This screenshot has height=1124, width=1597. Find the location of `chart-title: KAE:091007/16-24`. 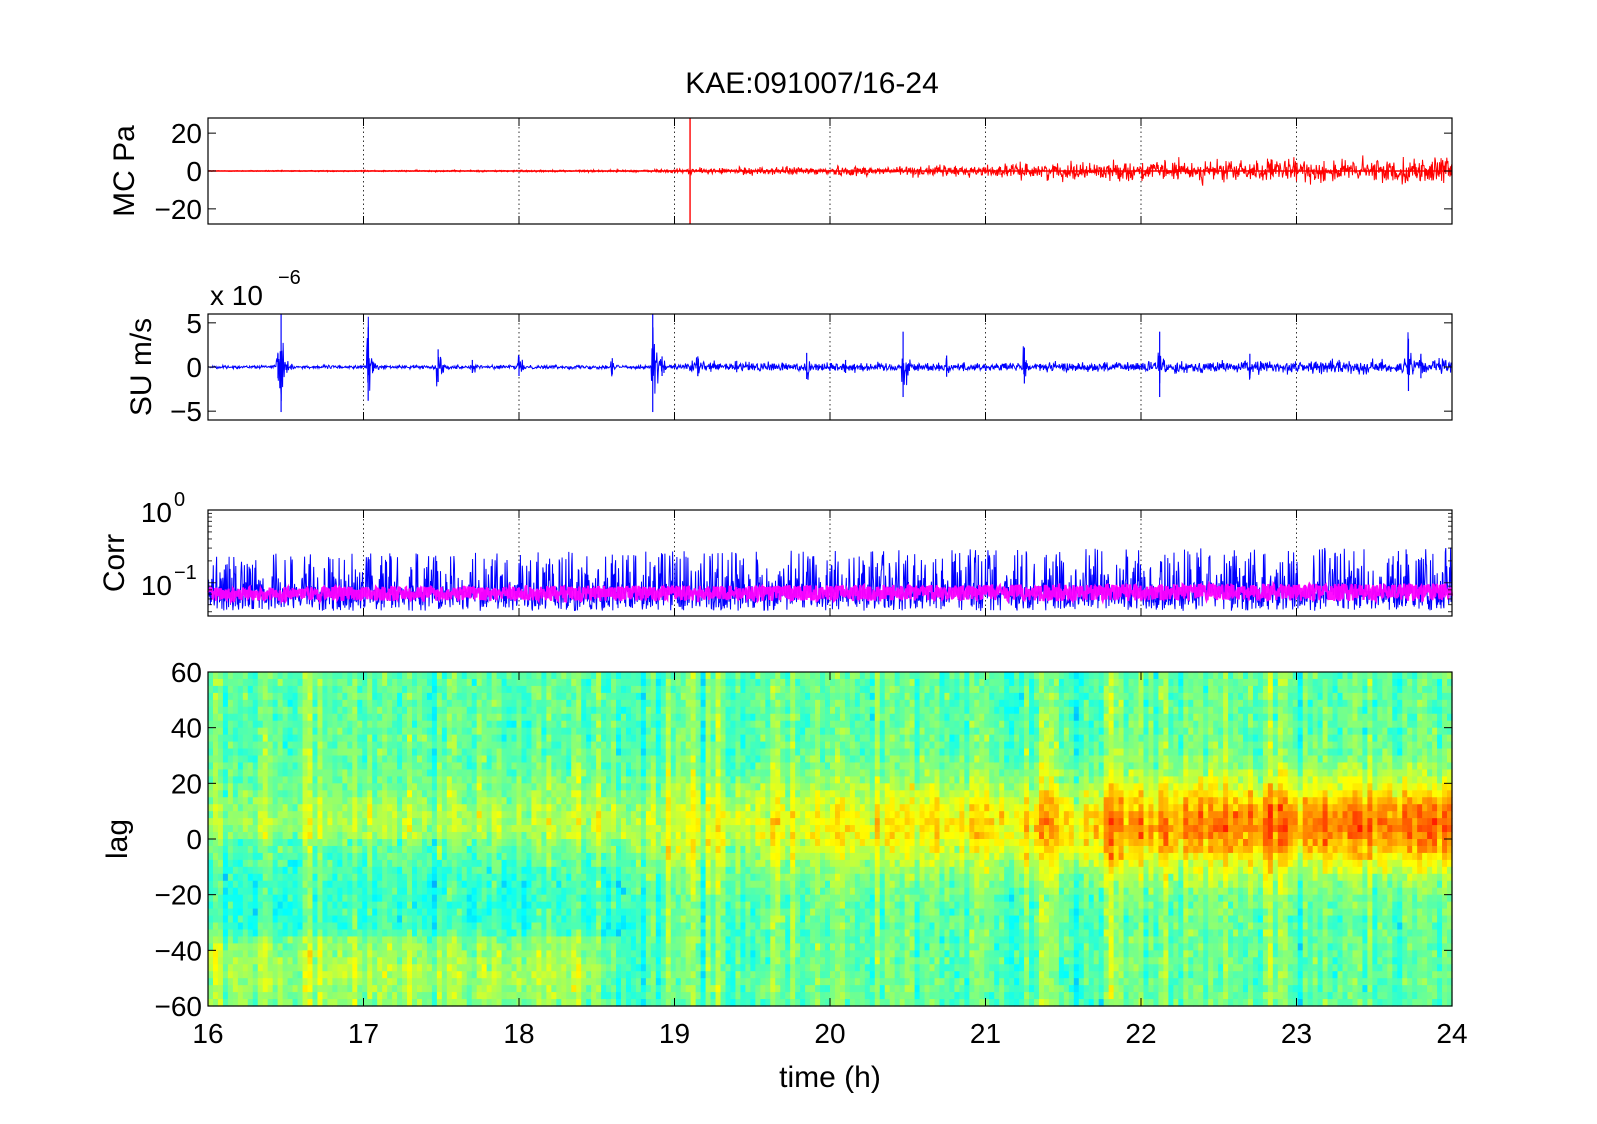

chart-title: KAE:091007/16-24 is located at coordinates (812, 83).